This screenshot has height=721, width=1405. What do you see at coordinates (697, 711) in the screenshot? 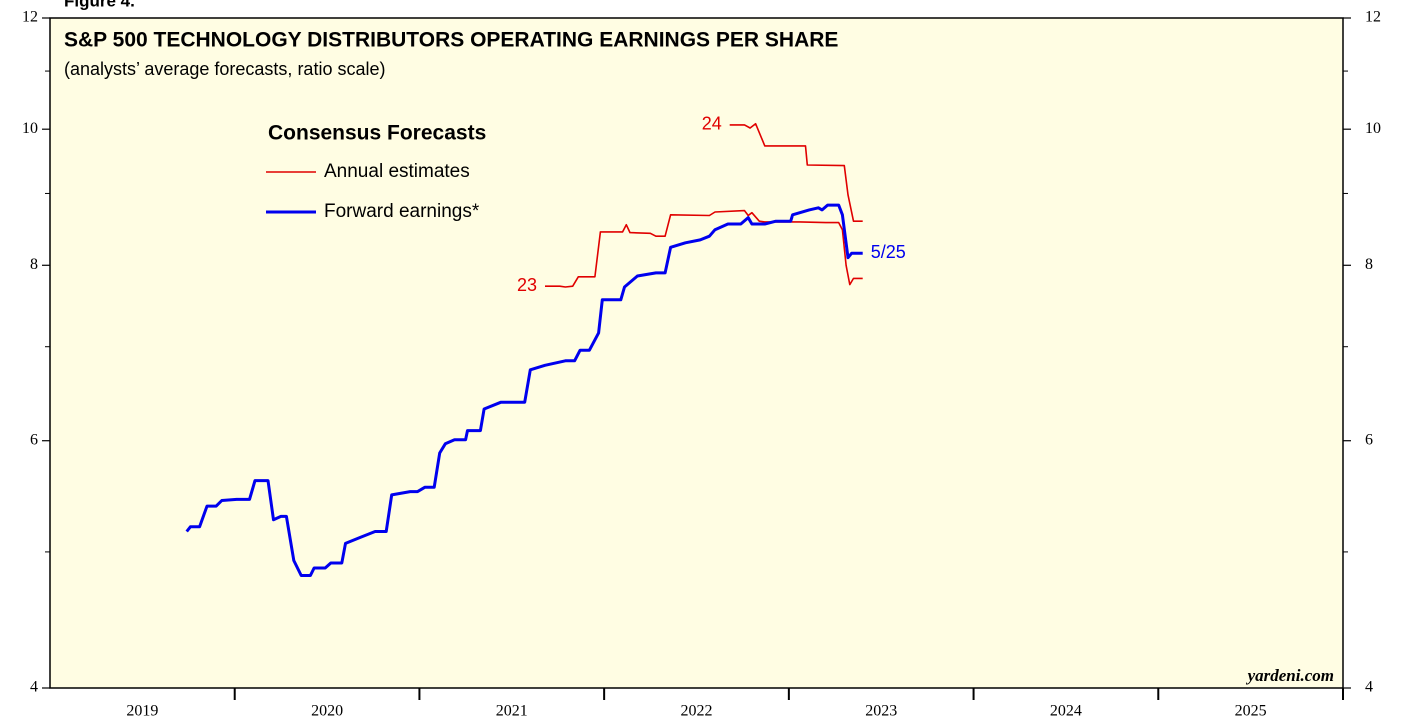
I see `x-tick-label: 2022` at bounding box center [697, 711].